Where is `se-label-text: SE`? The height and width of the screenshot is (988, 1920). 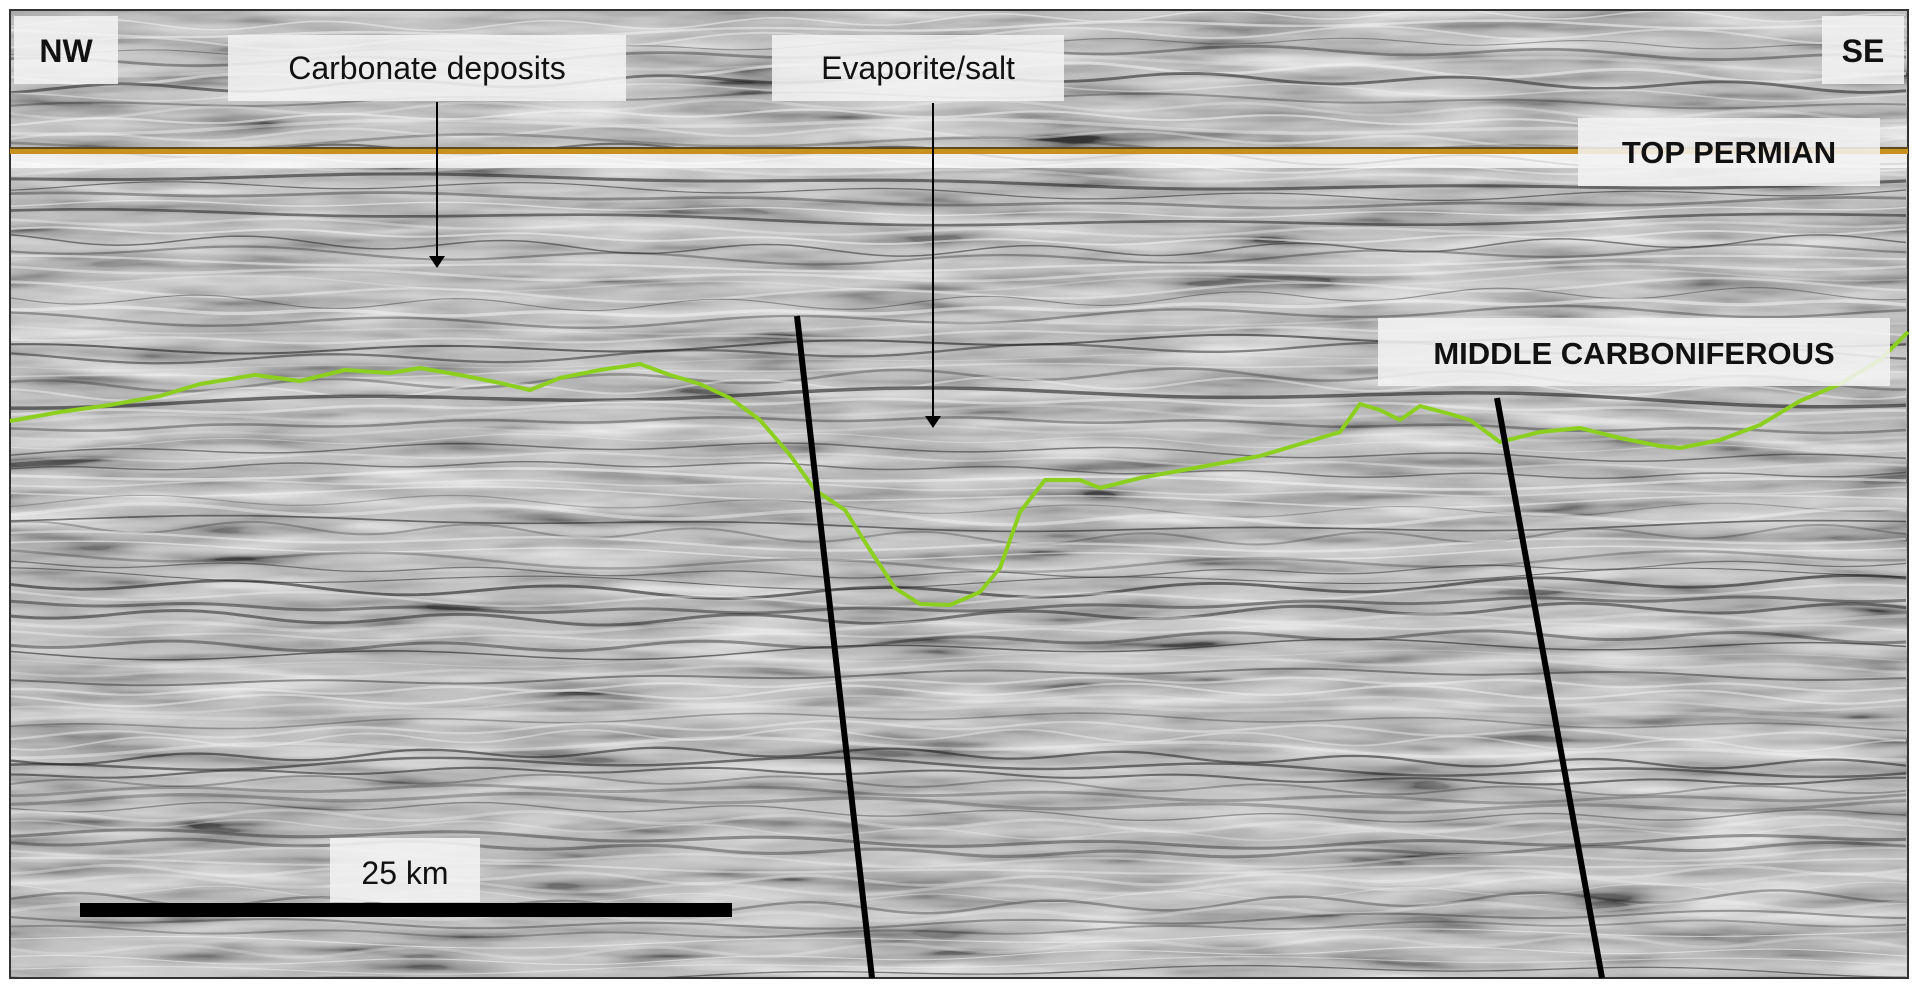
se-label-text: SE is located at coordinates (1863, 51).